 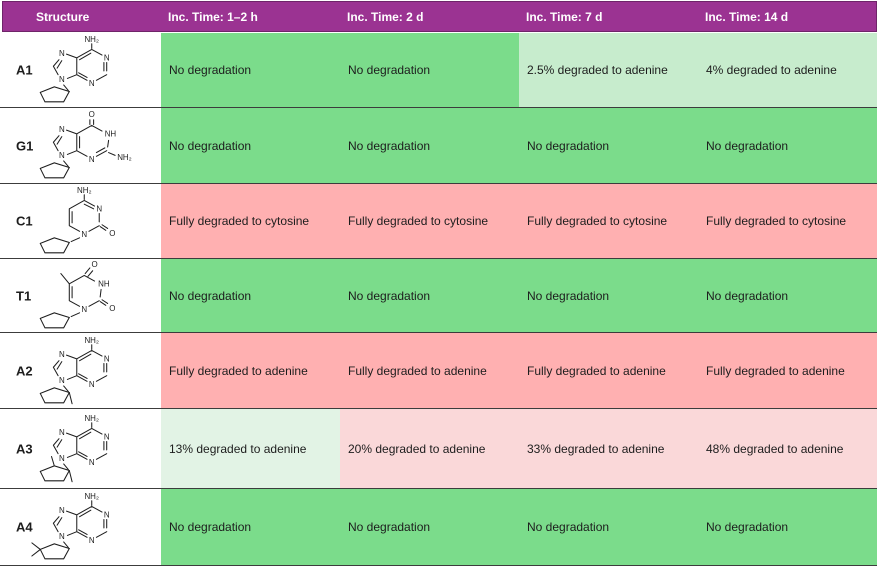 What do you see at coordinates (787, 448) in the screenshot?
I see `result-cell: 48% degraded to adenine` at bounding box center [787, 448].